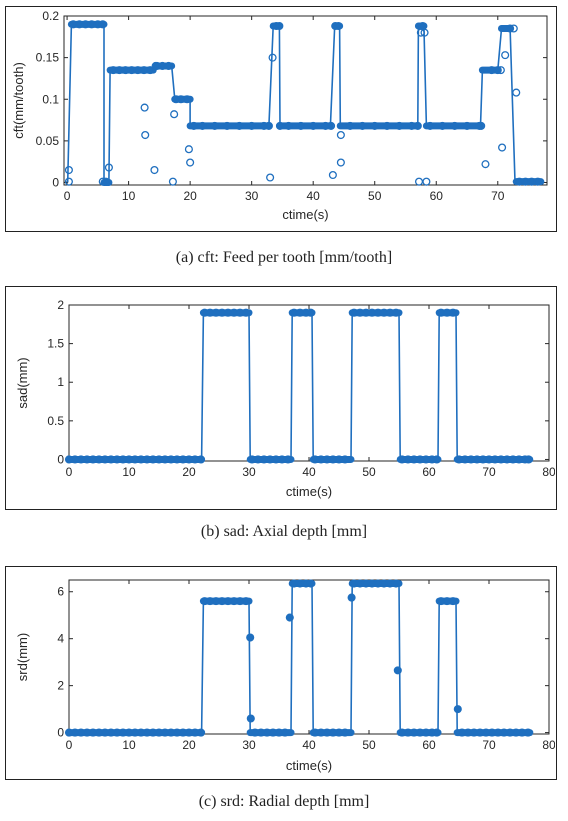  What do you see at coordinates (369, 472) in the screenshot?
I see `sad-xtick-label: 50` at bounding box center [369, 472].